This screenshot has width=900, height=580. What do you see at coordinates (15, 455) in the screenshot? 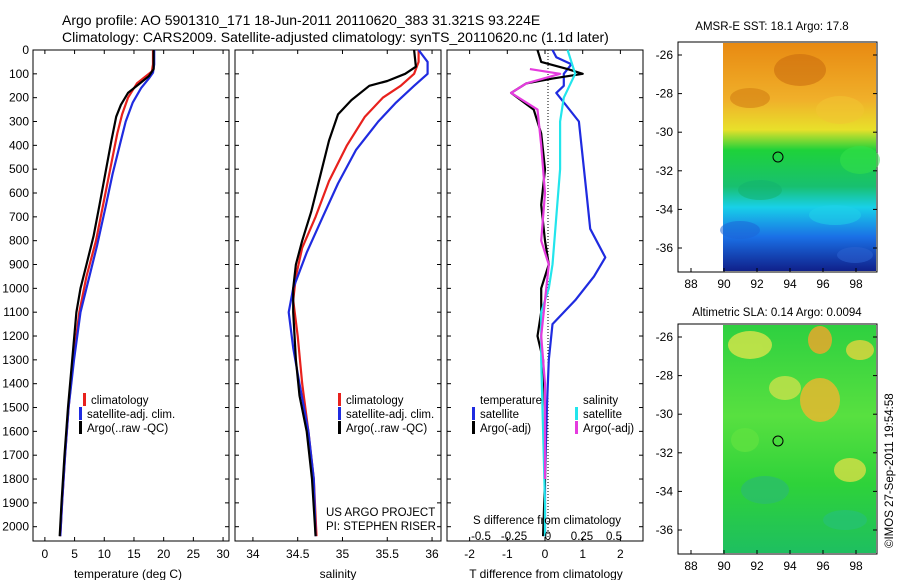
I see `y-tick-label: 1700` at bounding box center [15, 455].